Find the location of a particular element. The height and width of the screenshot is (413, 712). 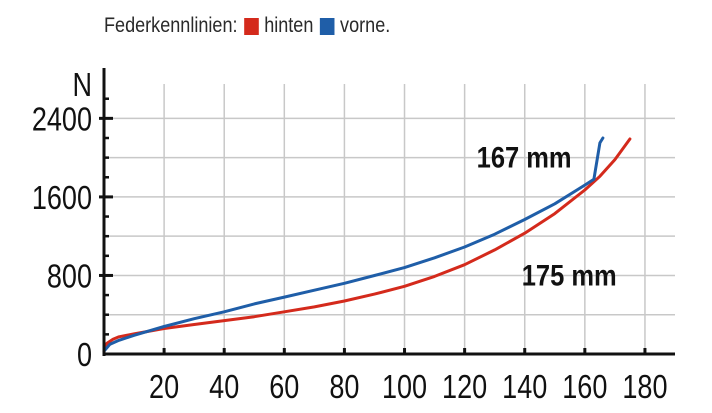

x-tick-label: 20 is located at coordinates (164, 388).